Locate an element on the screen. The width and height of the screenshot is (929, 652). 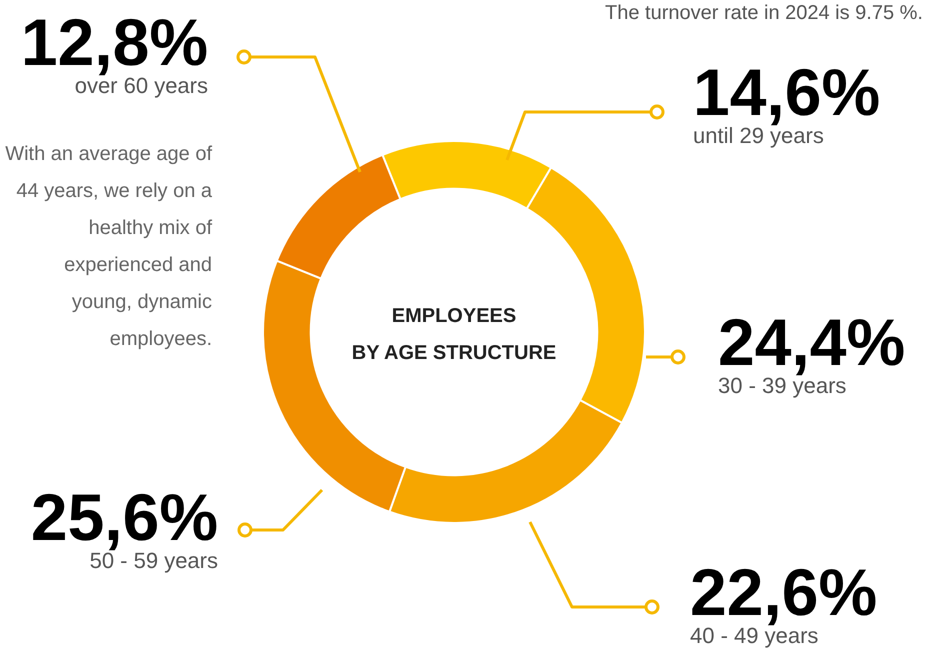
data-label: 24,4% is located at coordinates (812, 342).